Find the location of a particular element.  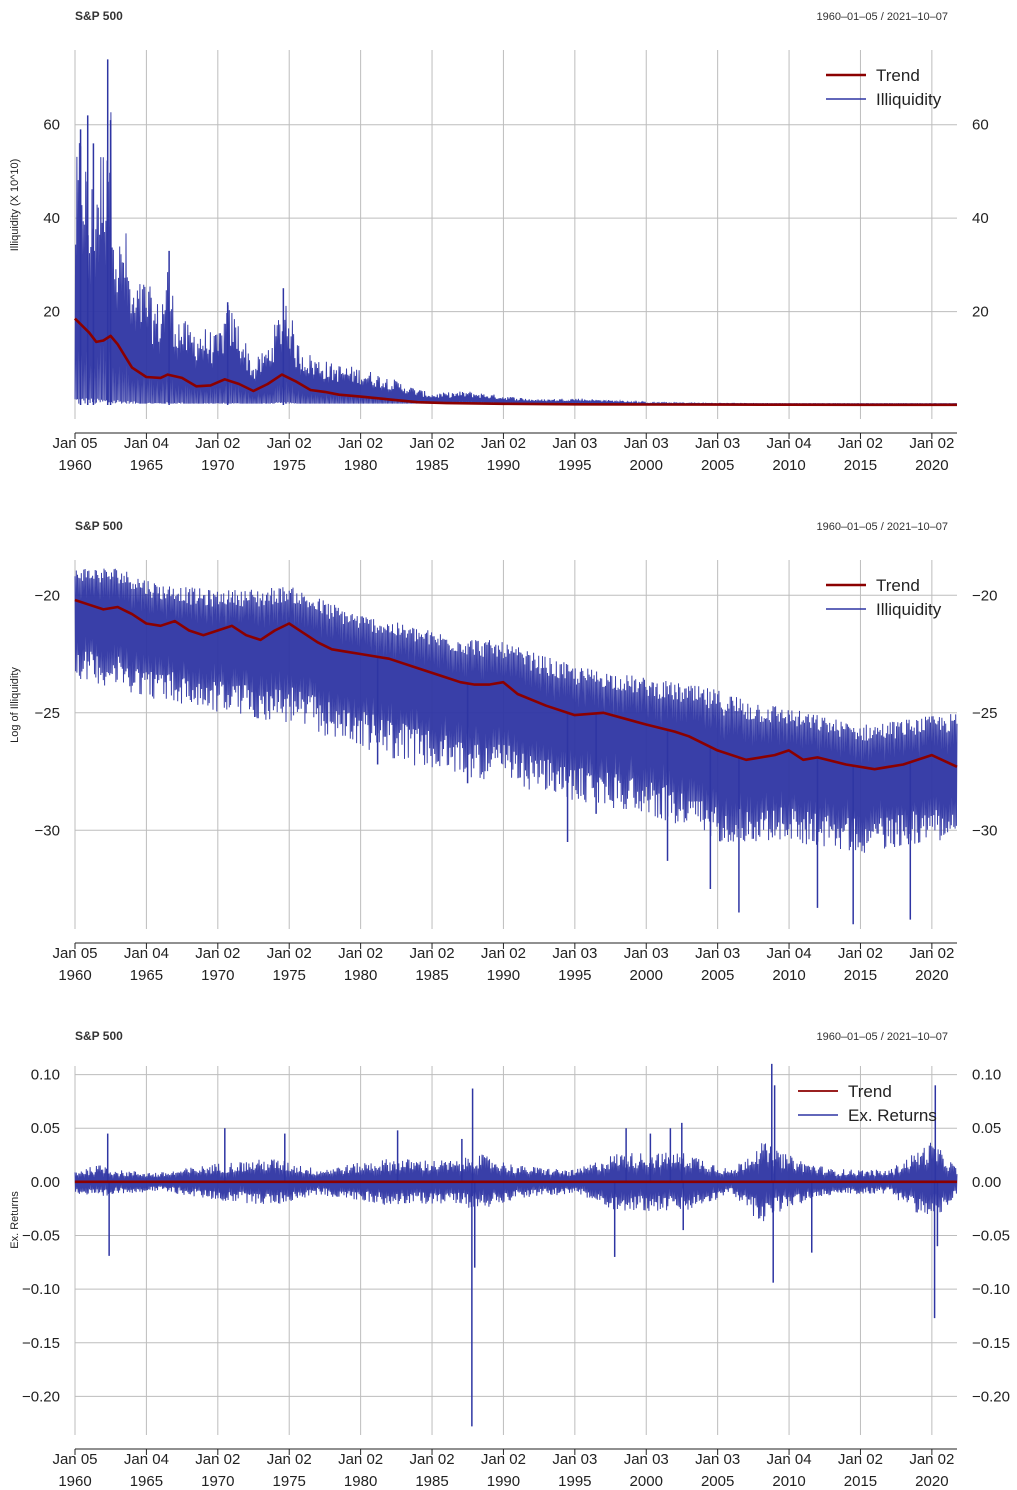

y-tick-label-right: −0.05 is located at coordinates (991, 1235).